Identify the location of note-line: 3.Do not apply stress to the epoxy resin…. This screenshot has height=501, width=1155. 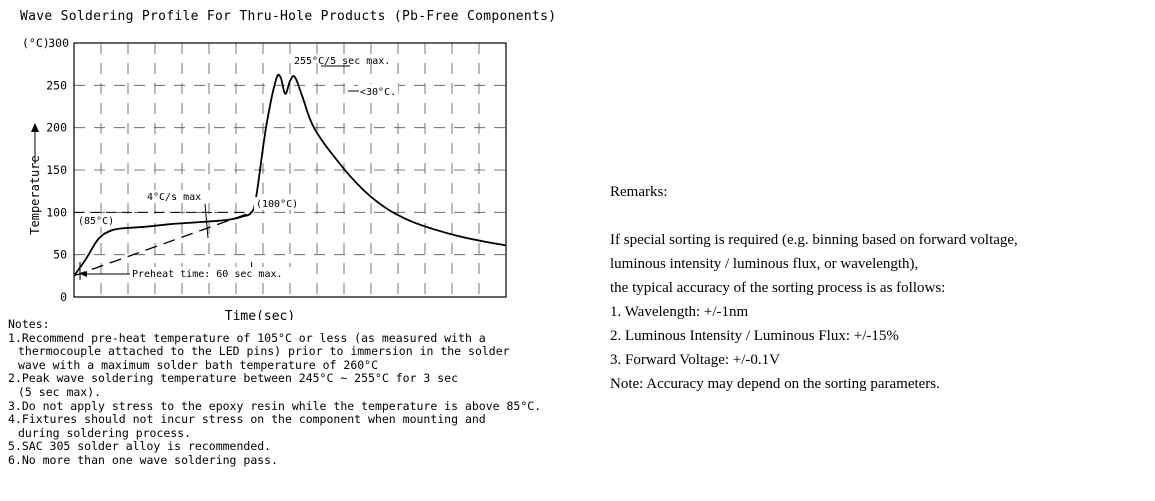
(275, 405).